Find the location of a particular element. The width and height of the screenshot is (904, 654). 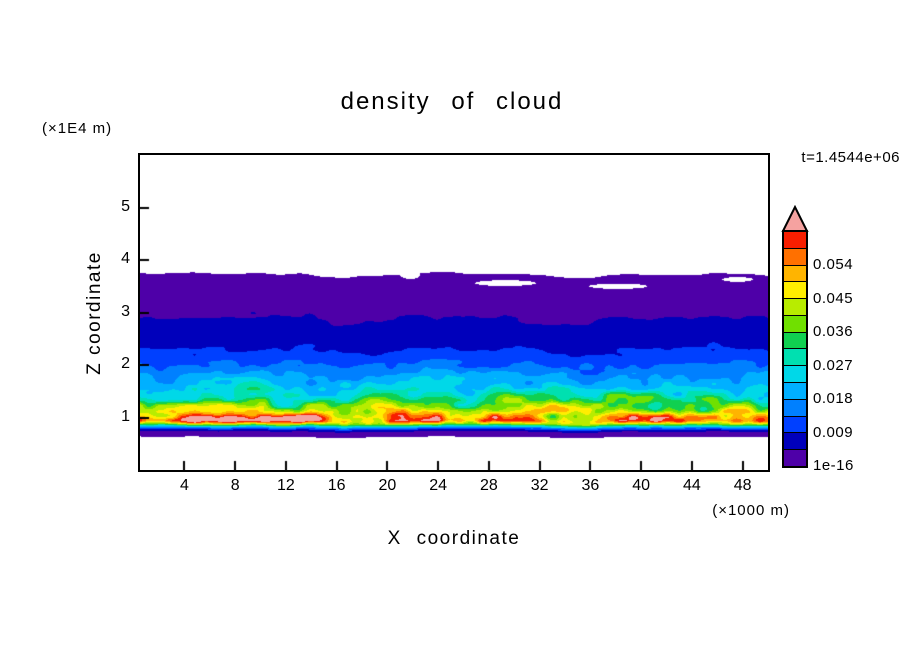

colorbar is located at coordinates (795, 349).